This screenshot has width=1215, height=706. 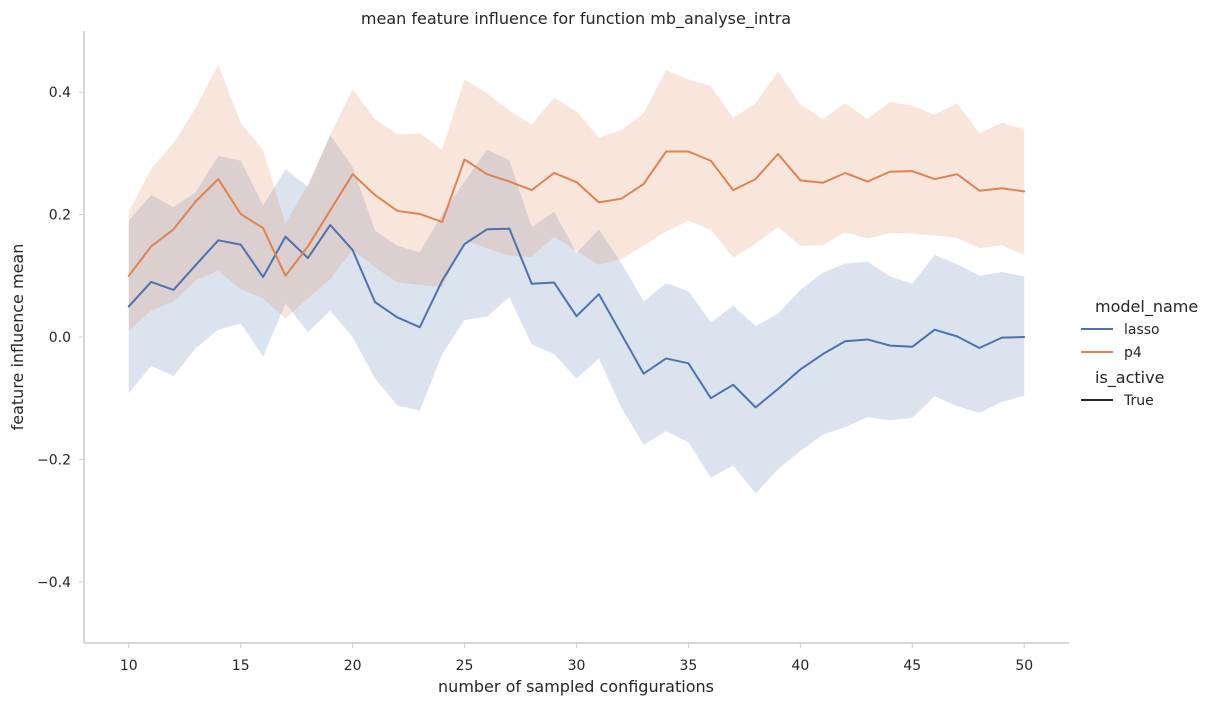 I want to click on legend-label-true: True, so click(x=1138, y=401).